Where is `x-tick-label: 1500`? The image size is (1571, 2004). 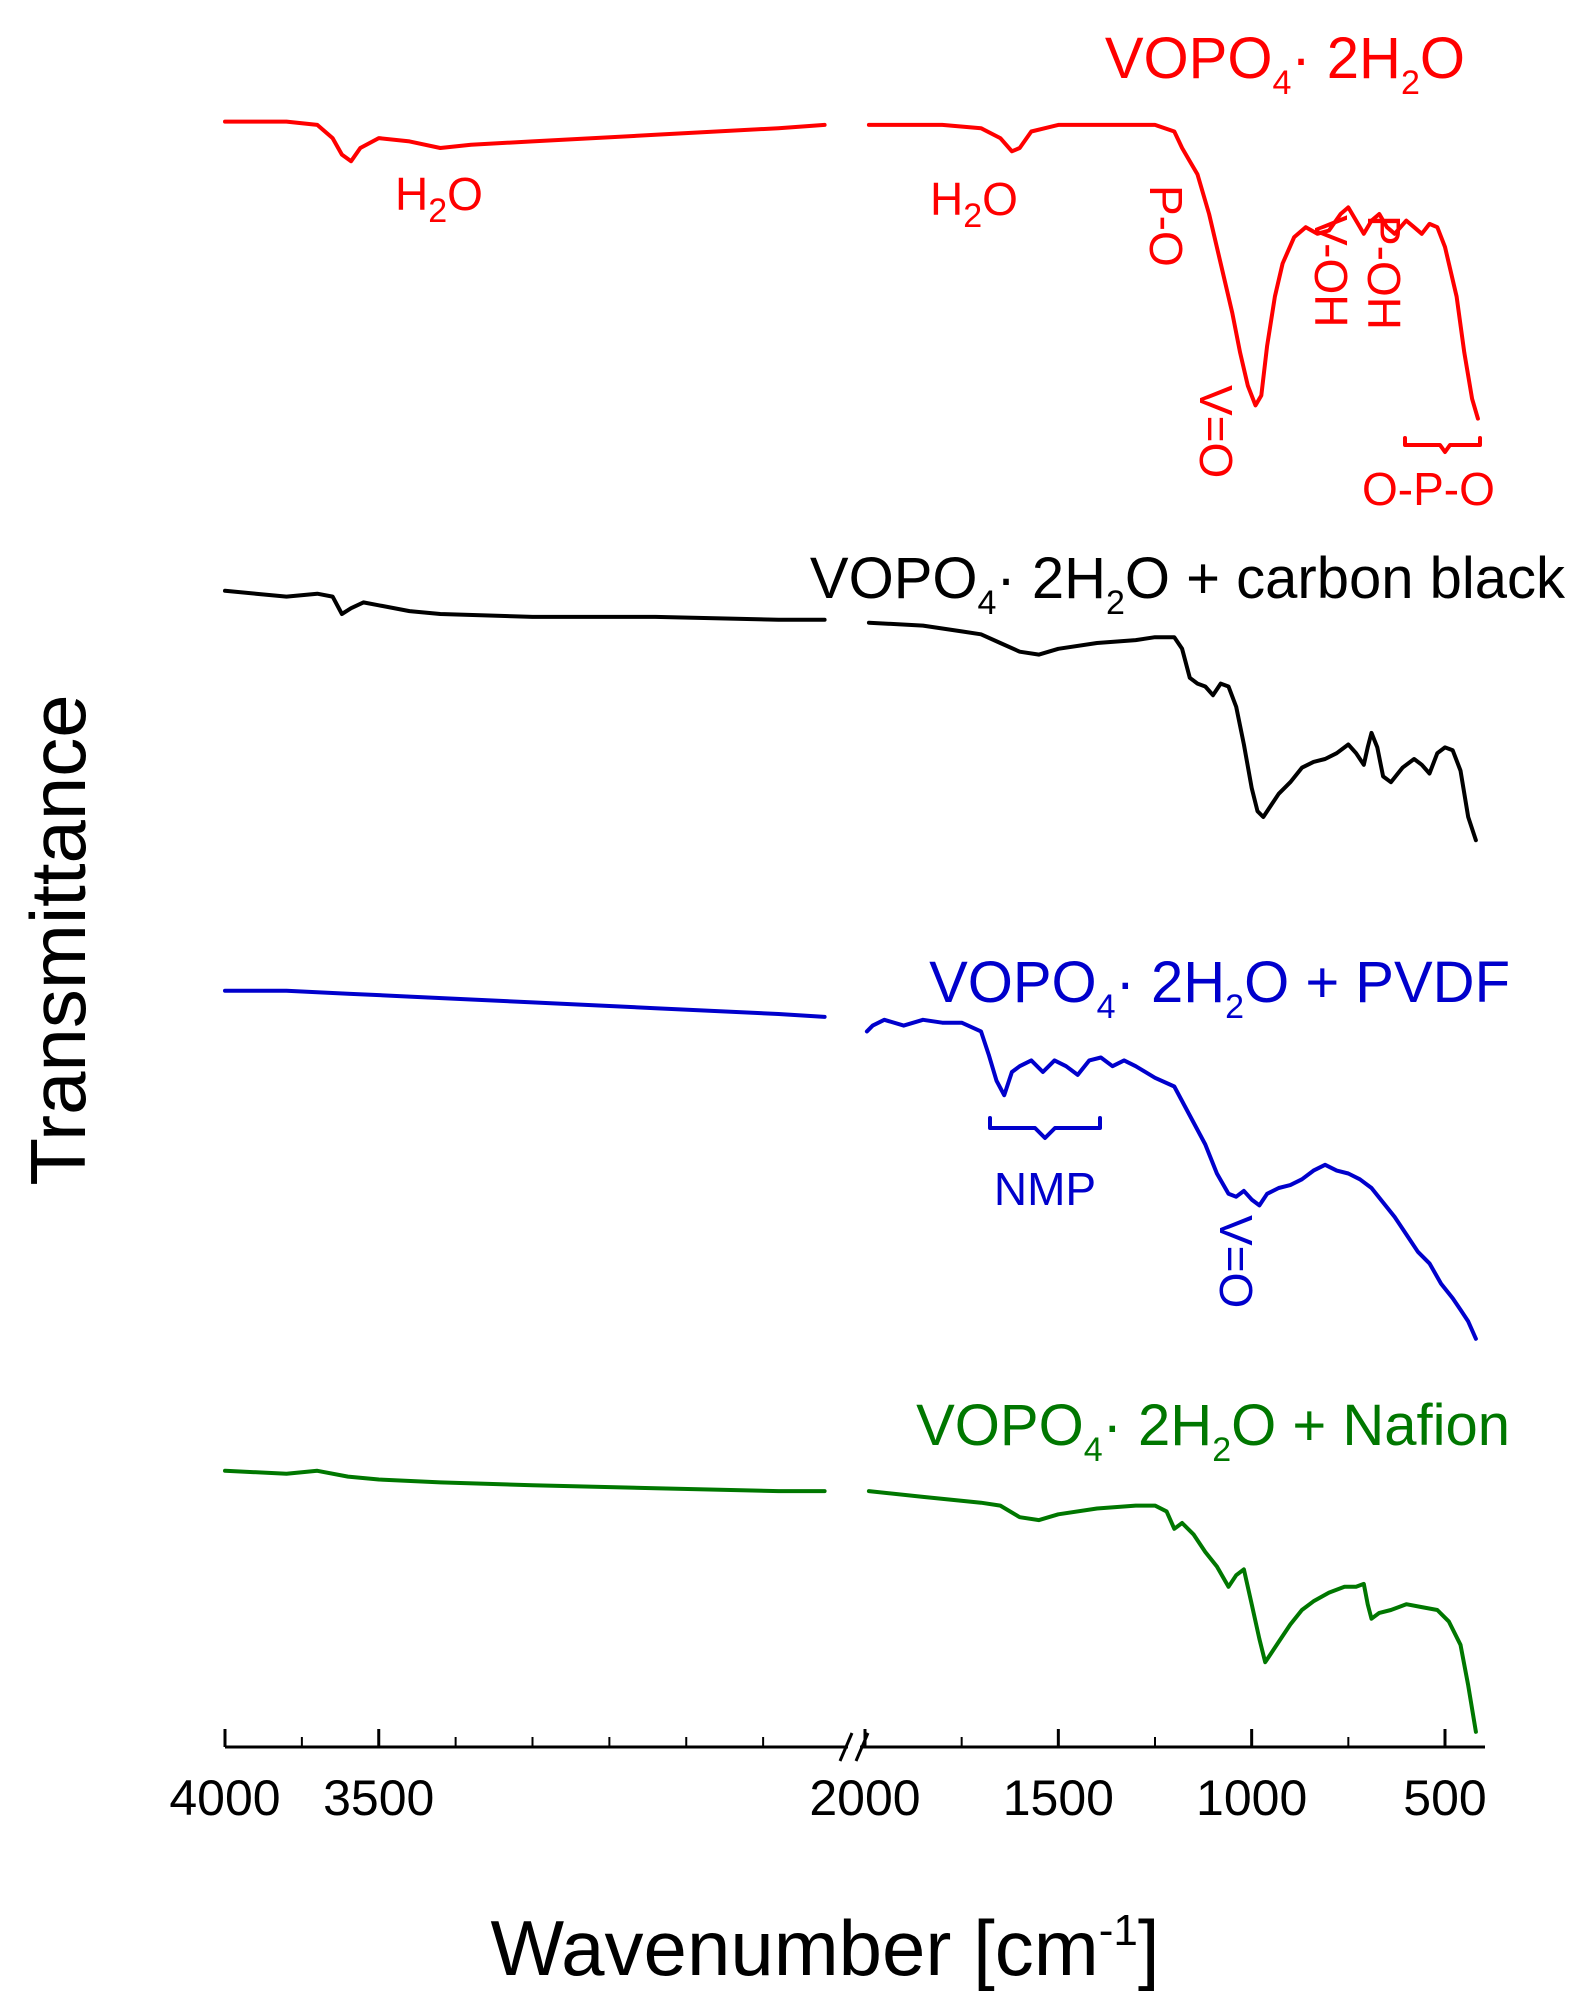
x-tick-label: 1500 is located at coordinates (1058, 1798).